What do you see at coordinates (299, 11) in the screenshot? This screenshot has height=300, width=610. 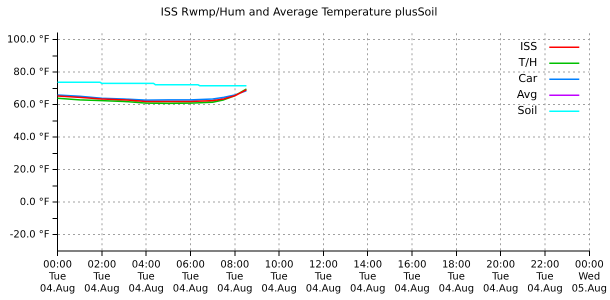 I see `chart-title: ISS Rwmp/Hum and Average Temperature plusSoil` at bounding box center [299, 11].